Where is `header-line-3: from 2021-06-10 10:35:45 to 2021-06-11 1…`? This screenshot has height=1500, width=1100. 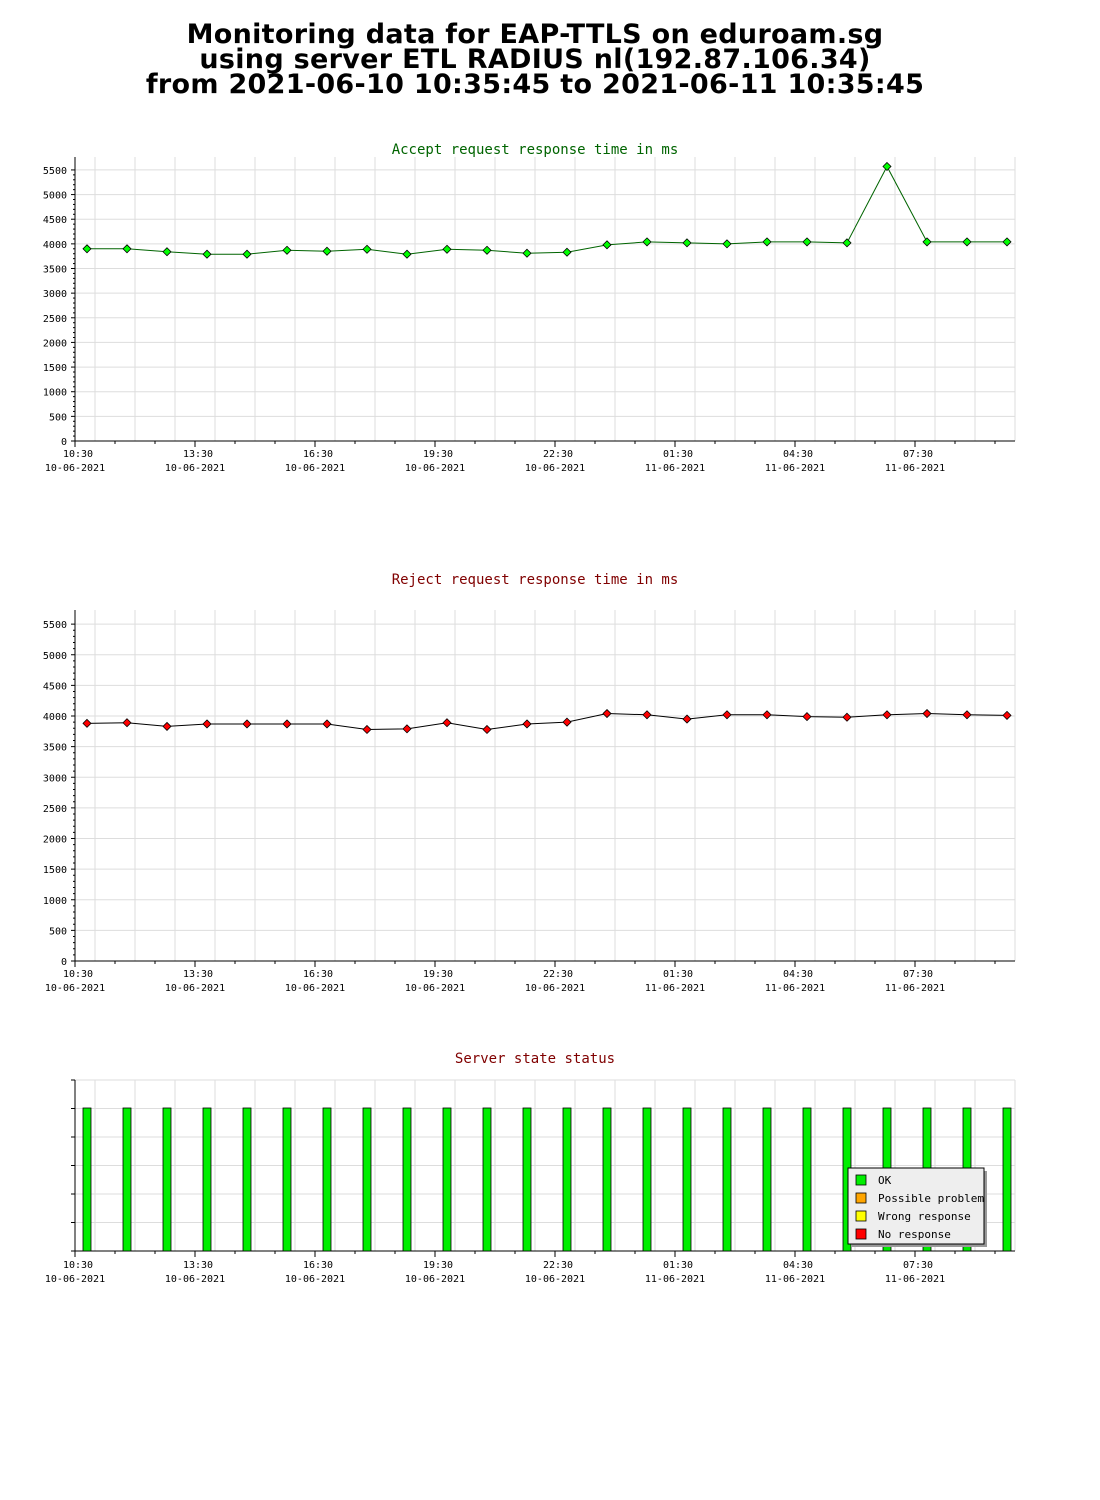 header-line-3: from 2021-06-10 10:35:45 to 2021-06-11 1… is located at coordinates (535, 84).